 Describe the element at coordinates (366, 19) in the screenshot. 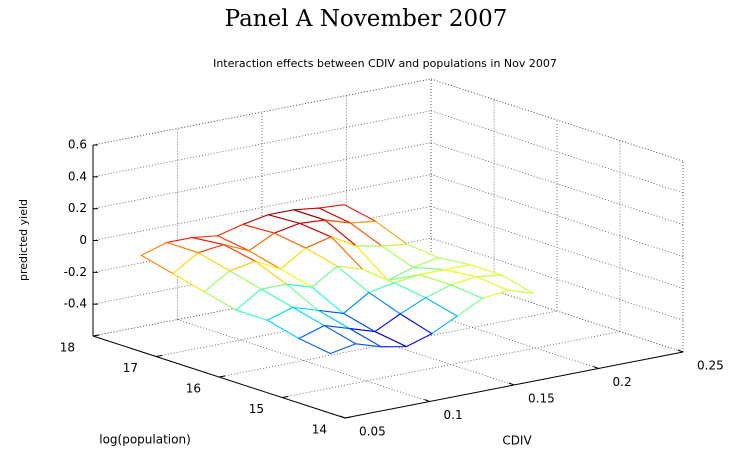

I see `panel-title: Panel A November 2007` at that location.